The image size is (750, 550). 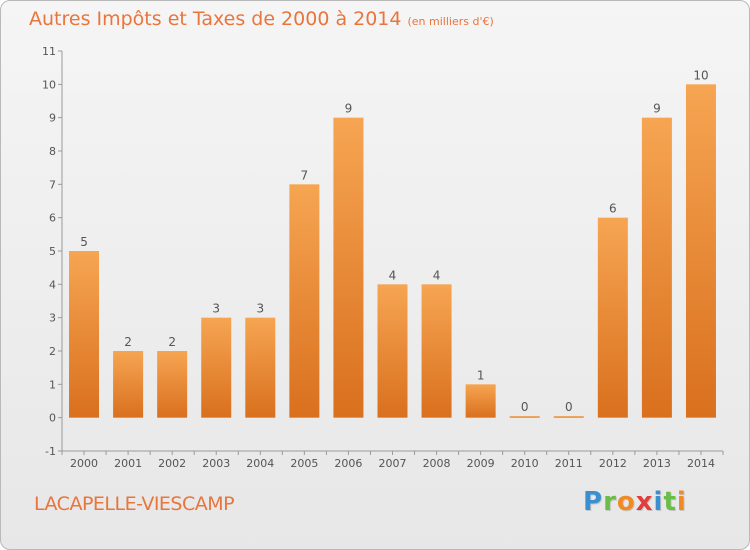 I want to click on y-tick-label: 1, so click(x=52, y=384).